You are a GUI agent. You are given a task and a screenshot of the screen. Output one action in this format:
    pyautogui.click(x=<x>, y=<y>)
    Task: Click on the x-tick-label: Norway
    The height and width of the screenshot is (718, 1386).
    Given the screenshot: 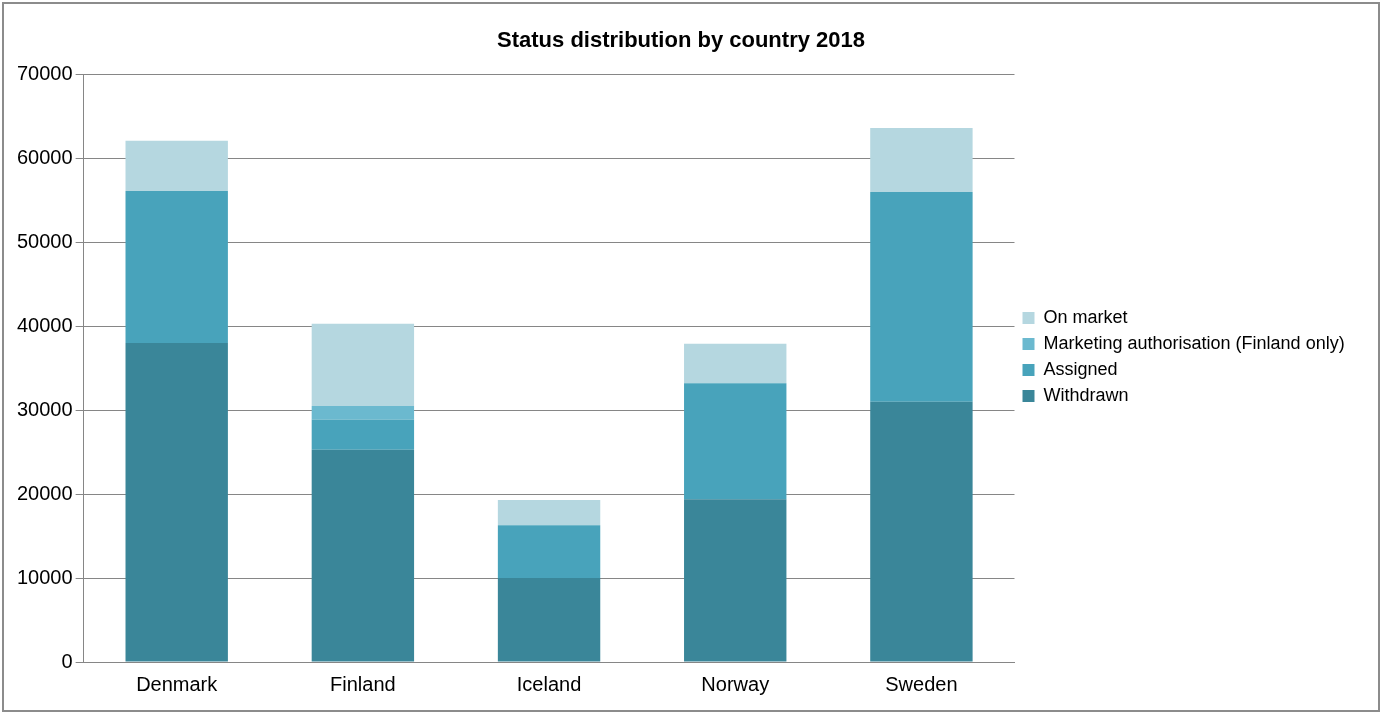 What is the action you would take?
    pyautogui.click(x=735, y=683)
    